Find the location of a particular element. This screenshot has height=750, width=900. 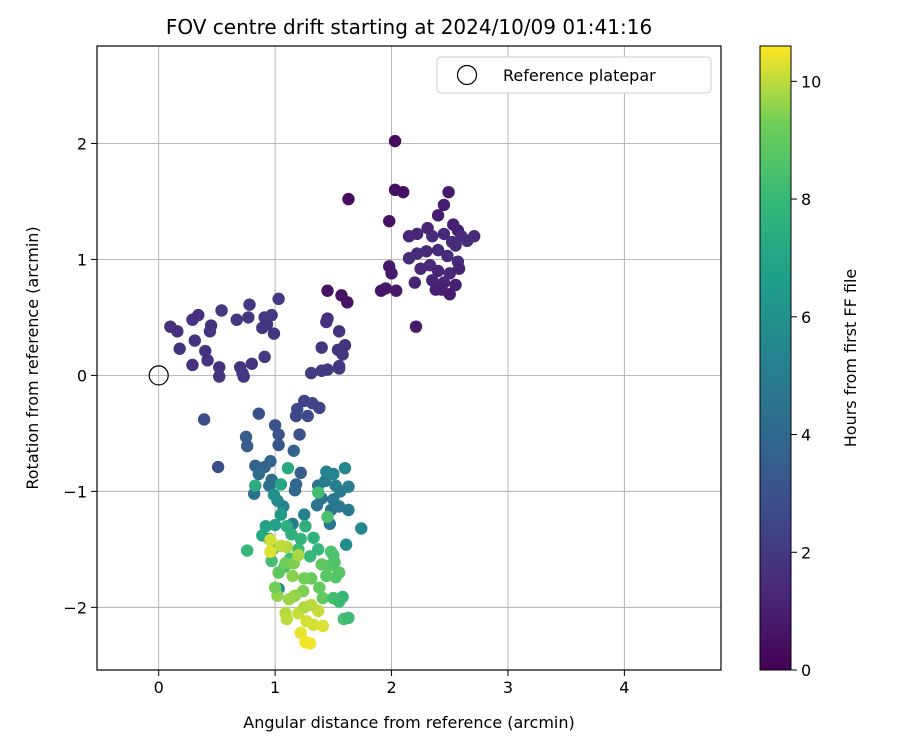

legend: Reference platepar is located at coordinates (574, 75).